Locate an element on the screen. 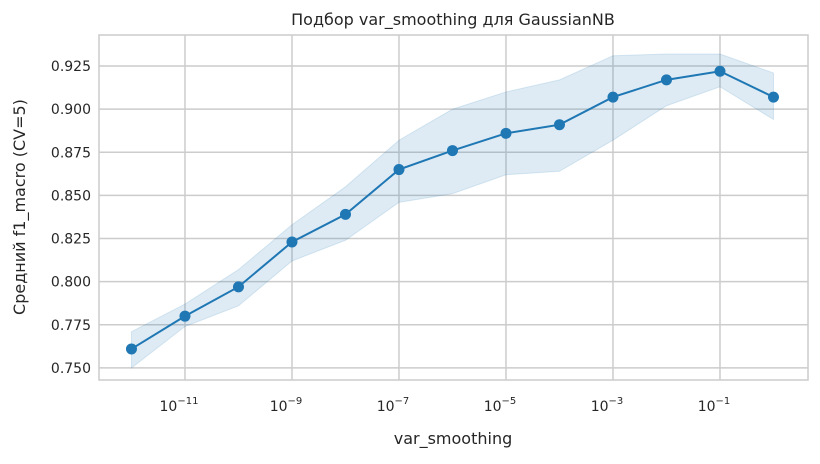  chart-title: Подбор var_smoothing для GaussianNB is located at coordinates (453, 20).